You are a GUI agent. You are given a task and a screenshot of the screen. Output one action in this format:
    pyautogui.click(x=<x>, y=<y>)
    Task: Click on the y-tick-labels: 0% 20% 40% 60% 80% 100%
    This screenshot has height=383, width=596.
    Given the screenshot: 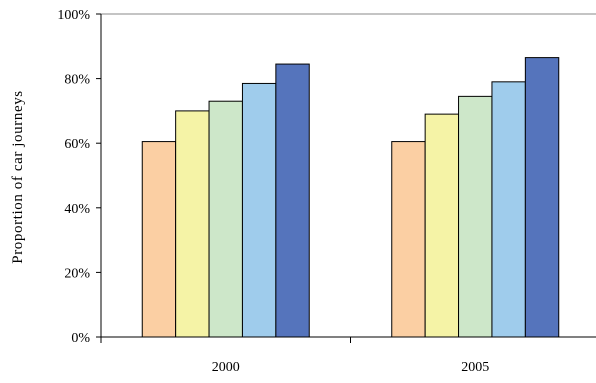 What is the action you would take?
    pyautogui.click(x=73, y=177)
    